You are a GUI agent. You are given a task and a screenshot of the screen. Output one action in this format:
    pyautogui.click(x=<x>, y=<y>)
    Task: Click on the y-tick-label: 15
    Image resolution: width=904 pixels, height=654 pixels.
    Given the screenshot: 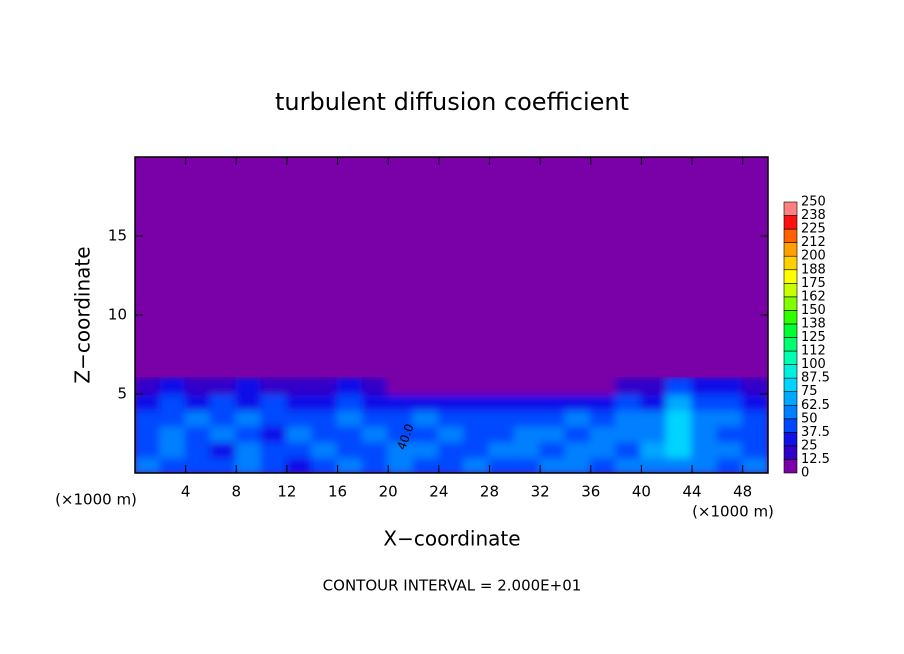 What is the action you would take?
    pyautogui.click(x=117, y=236)
    